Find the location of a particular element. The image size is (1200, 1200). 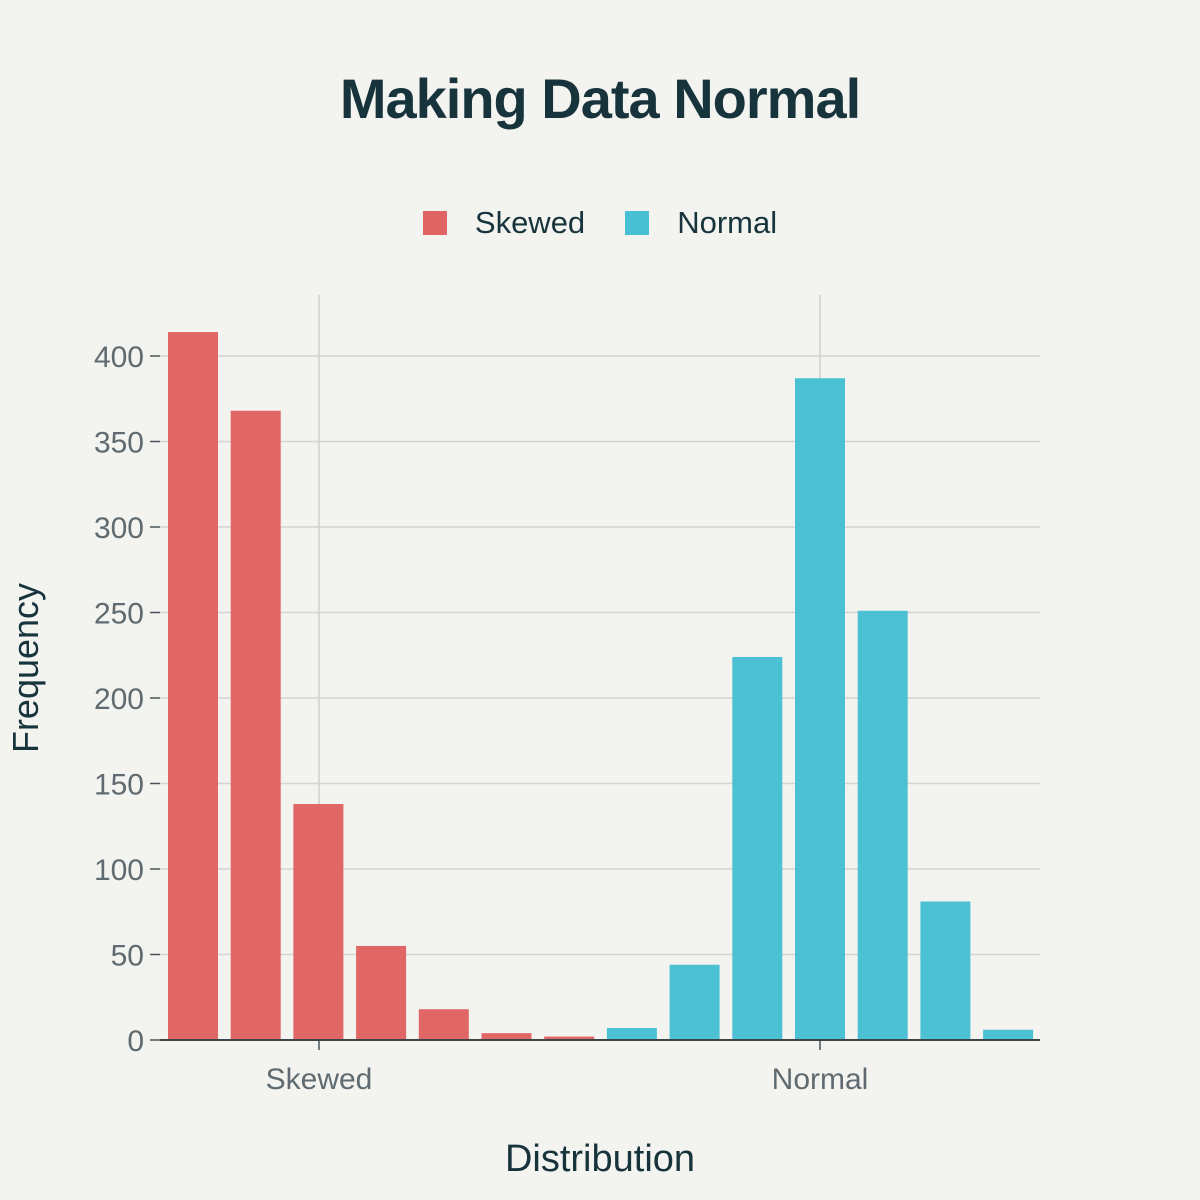

y-tick-label-150: 150 is located at coordinates (119, 785).